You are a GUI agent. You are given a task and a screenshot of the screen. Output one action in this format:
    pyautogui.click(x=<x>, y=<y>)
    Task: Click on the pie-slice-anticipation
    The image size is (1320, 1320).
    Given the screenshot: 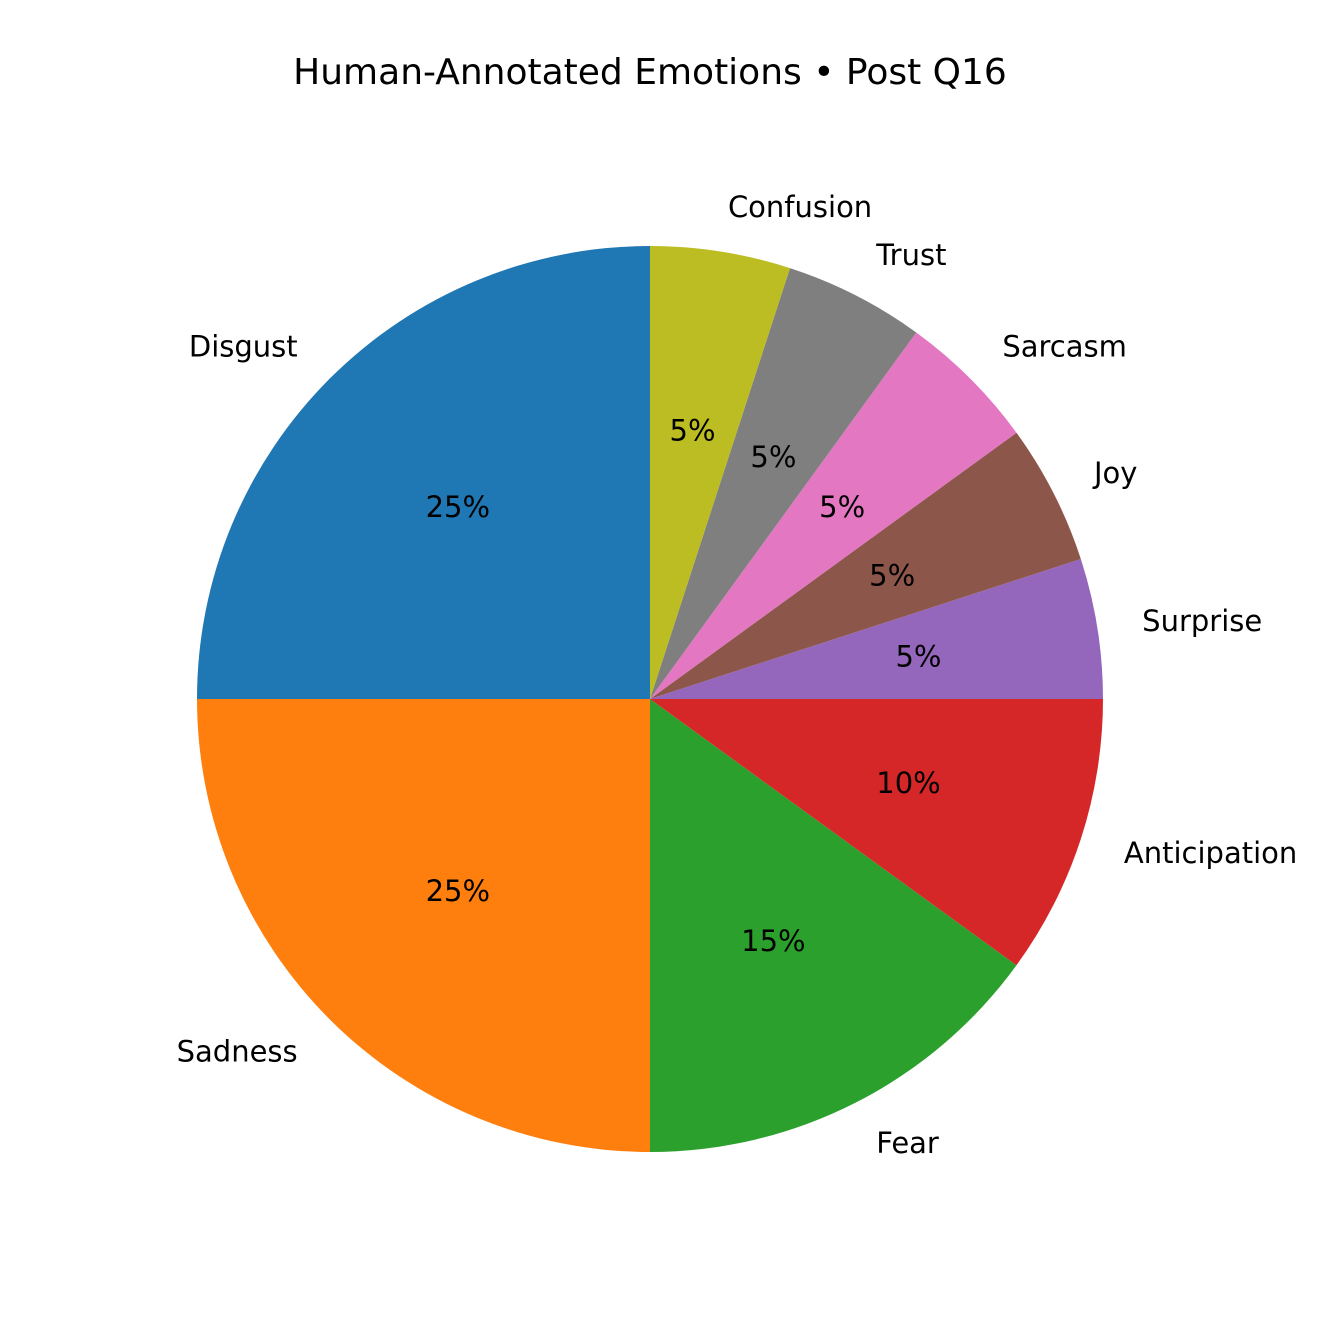 What is the action you would take?
    pyautogui.click(x=876, y=832)
    